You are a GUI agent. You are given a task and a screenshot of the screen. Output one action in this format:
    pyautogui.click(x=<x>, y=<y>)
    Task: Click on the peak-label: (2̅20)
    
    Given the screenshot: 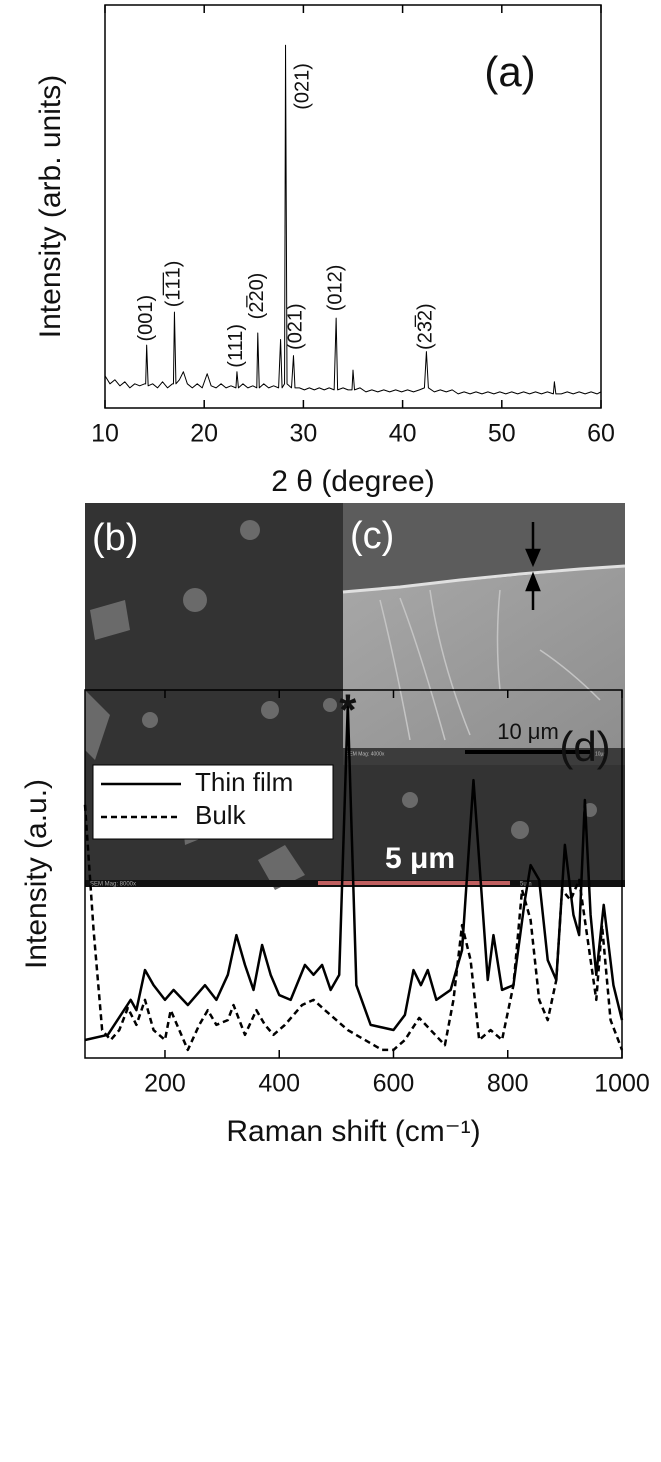 What is the action you would take?
    pyautogui.click(x=256, y=296)
    